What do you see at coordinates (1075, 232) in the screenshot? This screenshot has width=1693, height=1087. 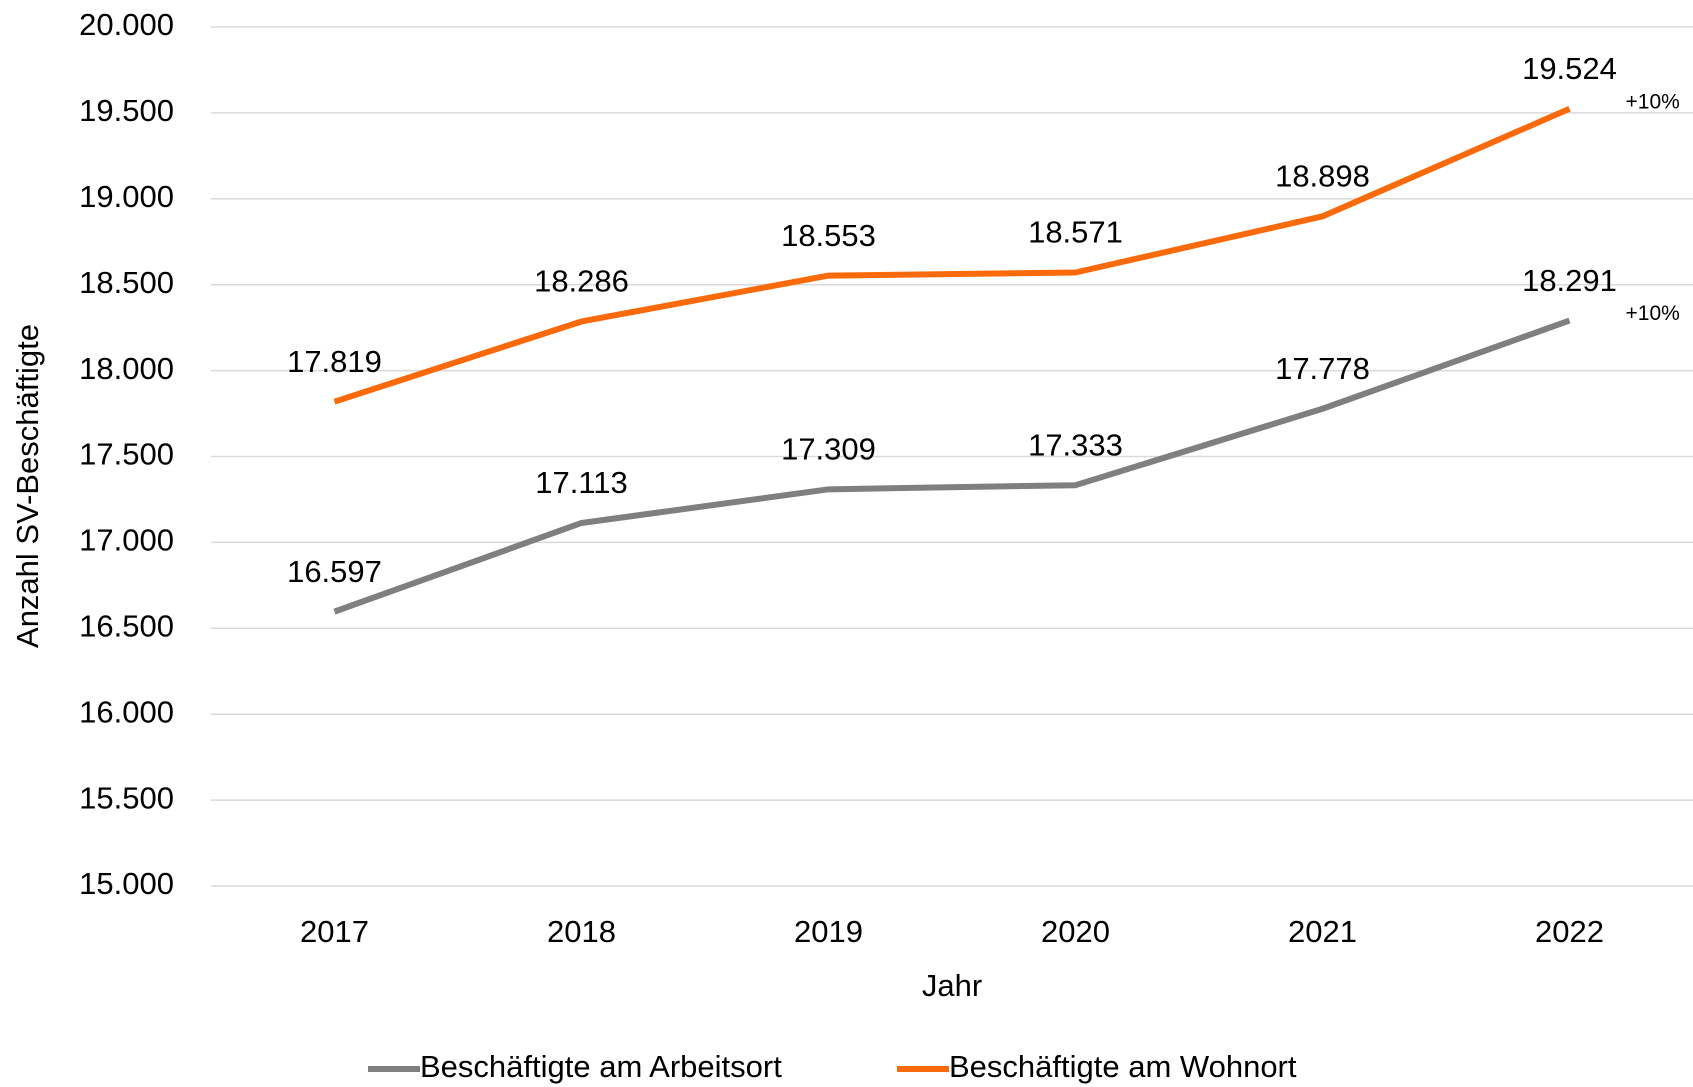 I see `data-label: 18.571` at bounding box center [1075, 232].